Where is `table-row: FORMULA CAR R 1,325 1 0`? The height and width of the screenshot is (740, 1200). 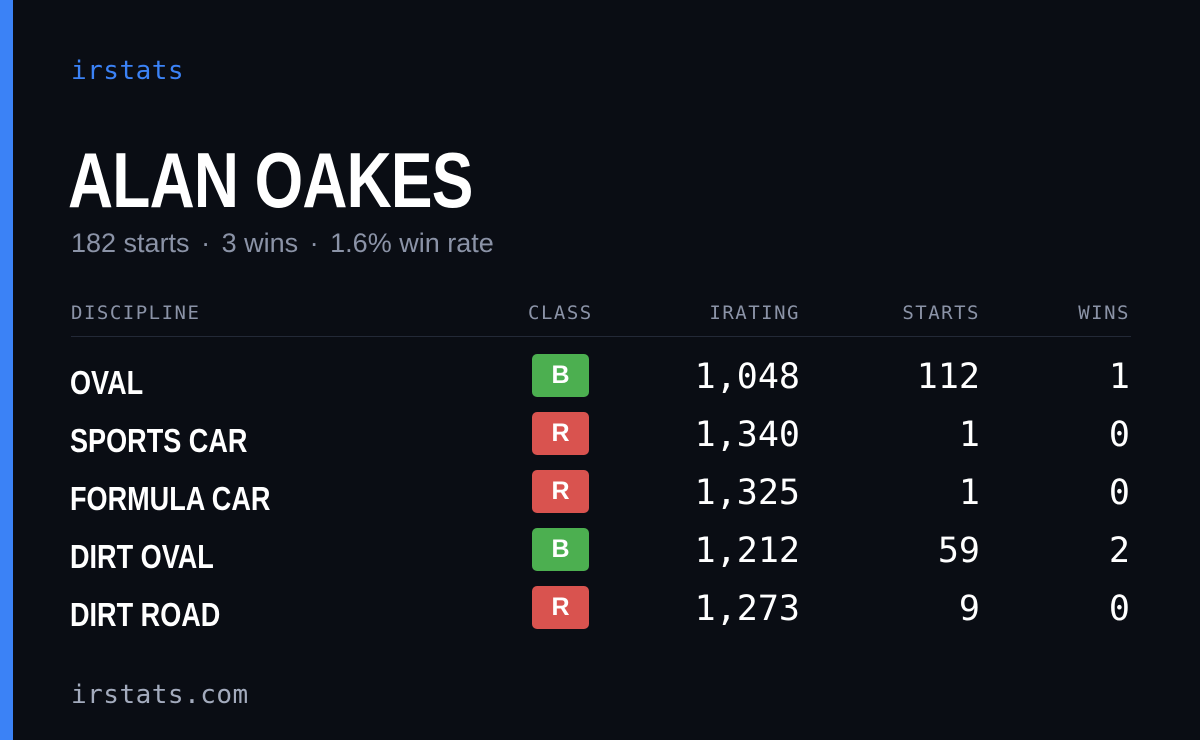
table-row: FORMULA CAR R 1,325 1 0 is located at coordinates (600, 499).